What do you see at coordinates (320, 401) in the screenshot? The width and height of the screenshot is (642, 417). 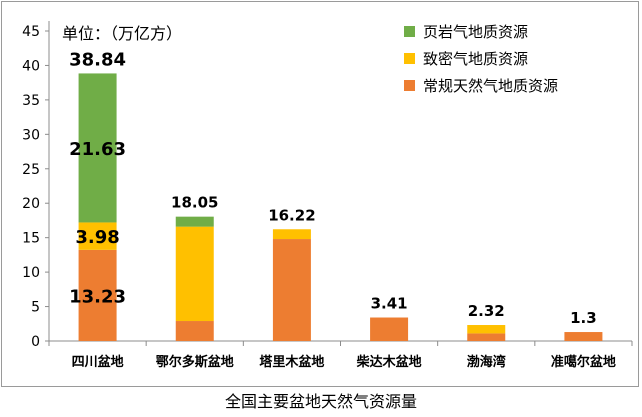 I see `chart-caption: 全国主要盆地天然气资源量` at bounding box center [320, 401].